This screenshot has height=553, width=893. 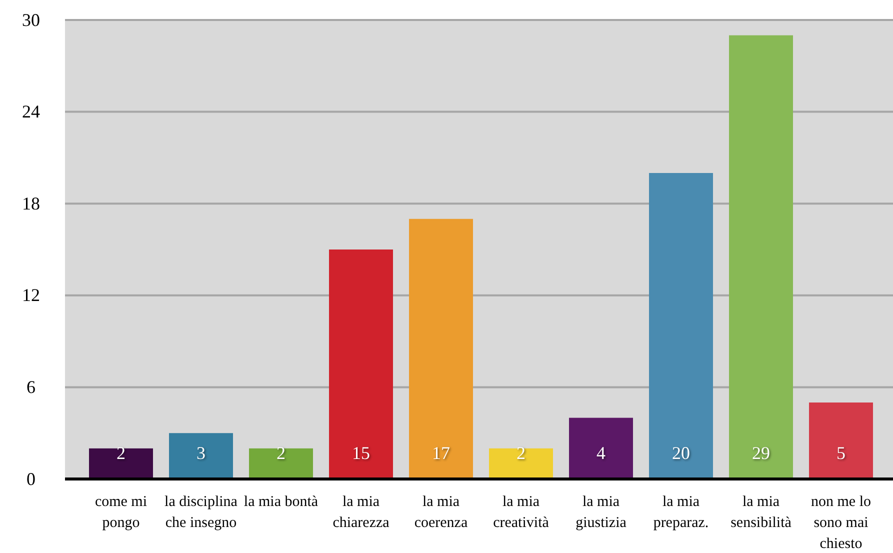 I want to click on x-tick-label: la mia sensibilità, so click(x=761, y=512).